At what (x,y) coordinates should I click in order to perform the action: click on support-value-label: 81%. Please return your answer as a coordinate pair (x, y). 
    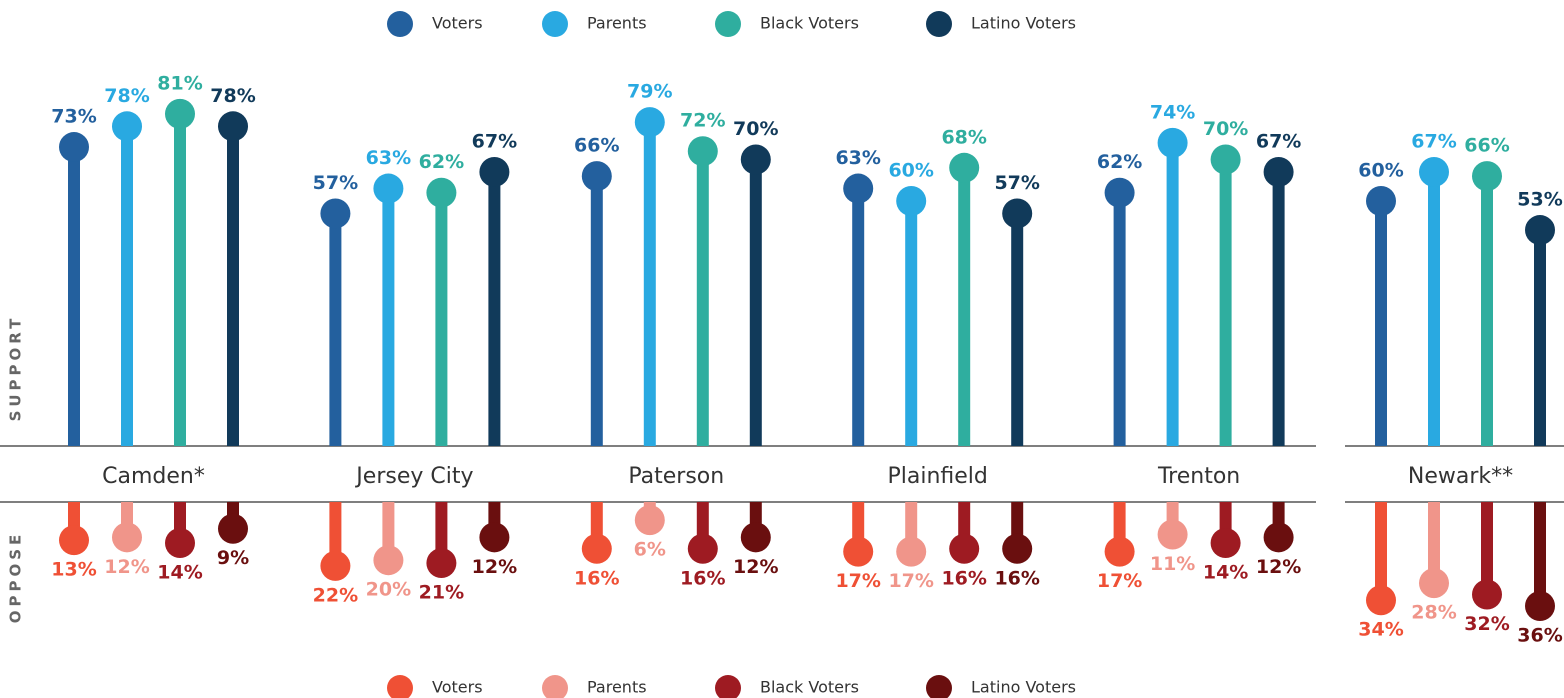
    Looking at the image, I should click on (179, 83).